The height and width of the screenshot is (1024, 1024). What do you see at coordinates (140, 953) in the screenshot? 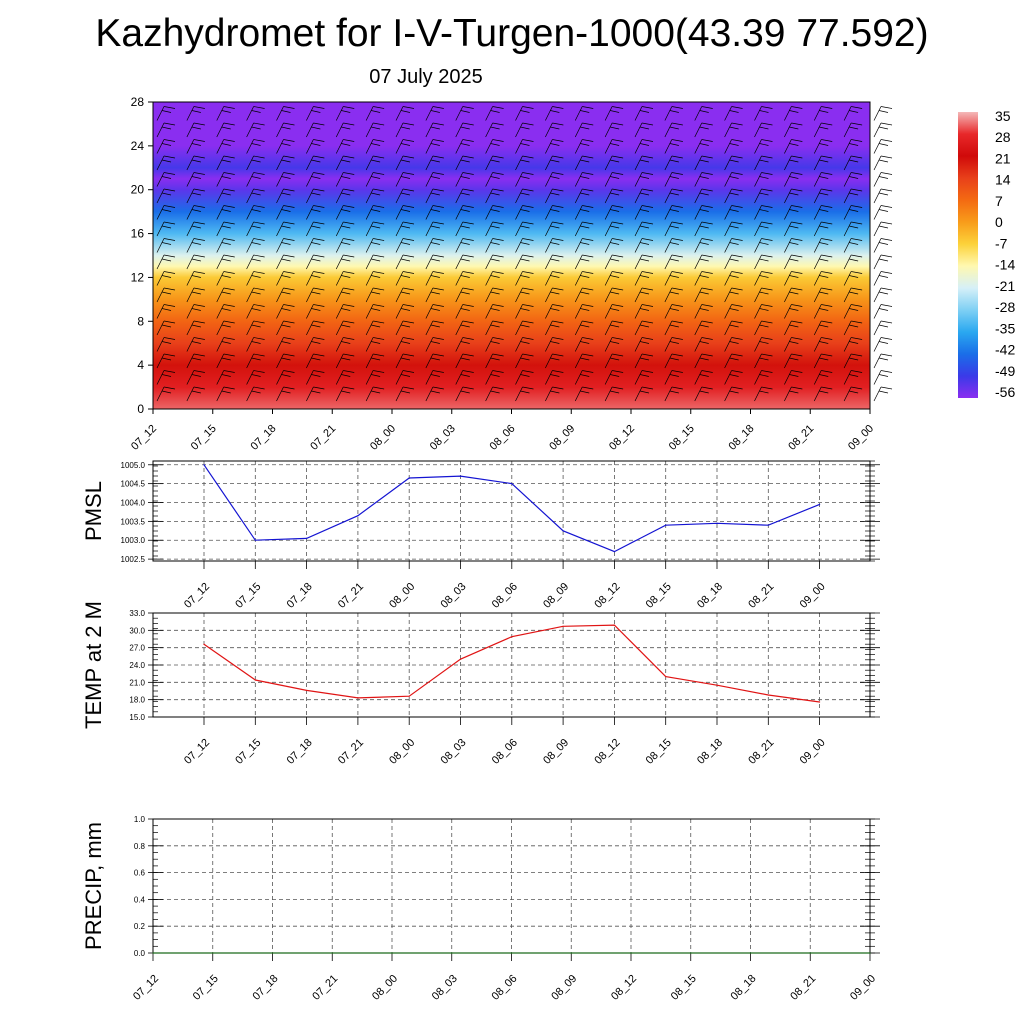
I see `y-tick-label: 0.0` at bounding box center [140, 953].